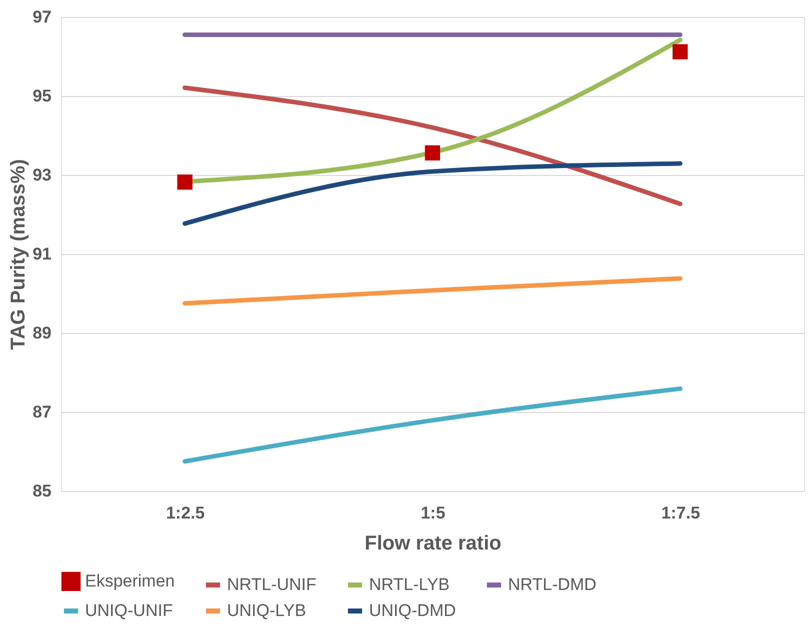 This screenshot has height=629, width=812. What do you see at coordinates (42, 254) in the screenshot?
I see `y-tick-label: 91` at bounding box center [42, 254].